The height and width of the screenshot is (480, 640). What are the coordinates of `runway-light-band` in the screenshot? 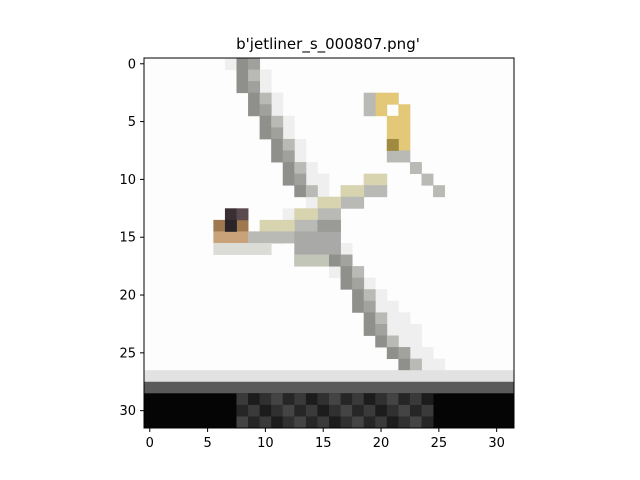 It's located at (329, 376).